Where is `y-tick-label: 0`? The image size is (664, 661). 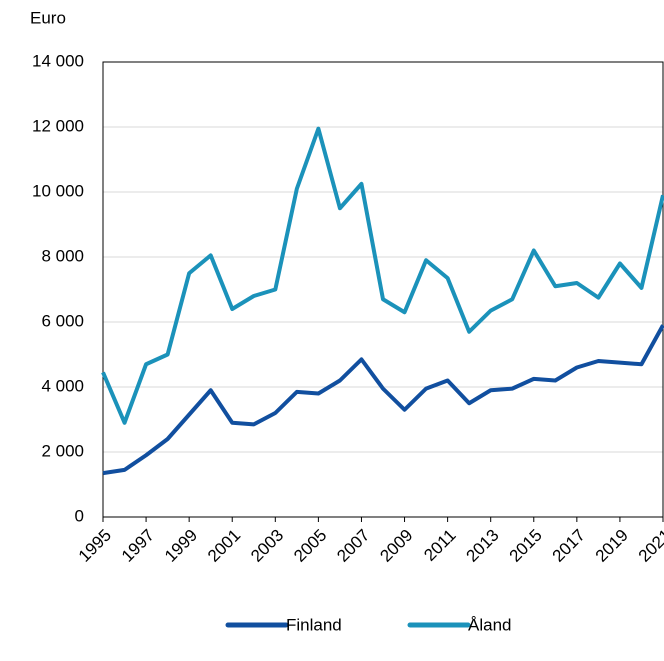
y-tick-label: 0 is located at coordinates (79, 515).